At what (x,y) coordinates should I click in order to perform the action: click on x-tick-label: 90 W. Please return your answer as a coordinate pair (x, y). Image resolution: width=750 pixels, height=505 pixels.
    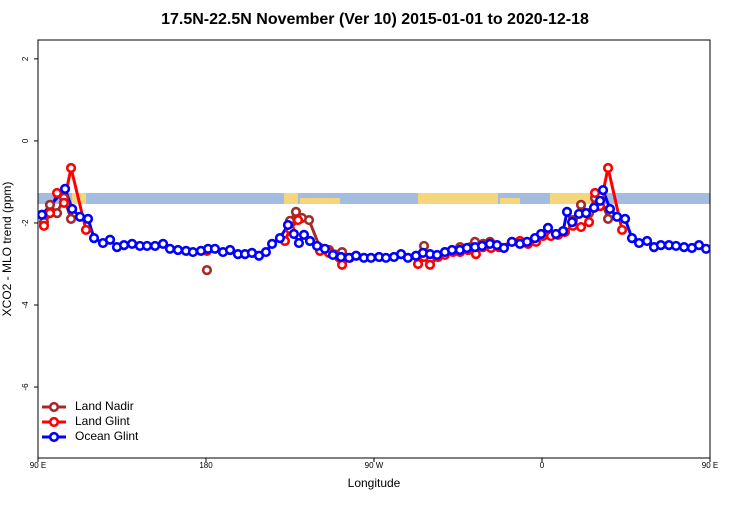
    Looking at the image, I should click on (374, 465).